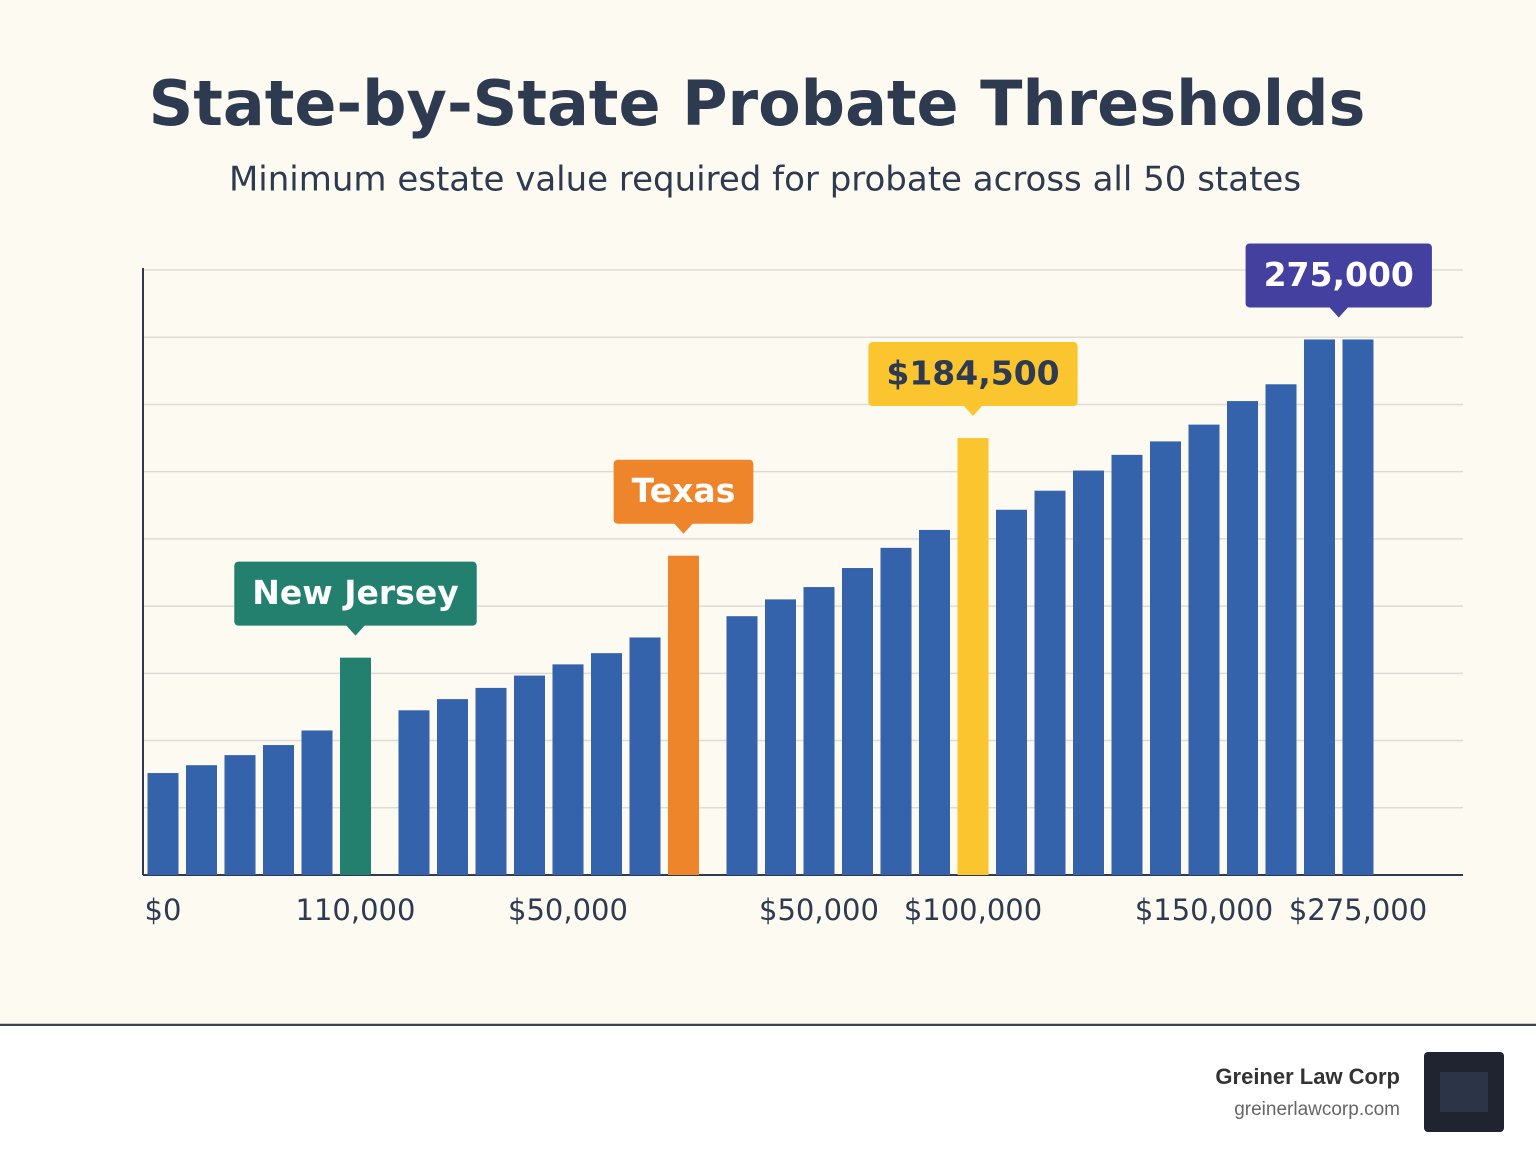 The image size is (1536, 1154). Describe the element at coordinates (1317, 1109) in the screenshot. I see `footer-website: greinerlawcorp.com` at that location.